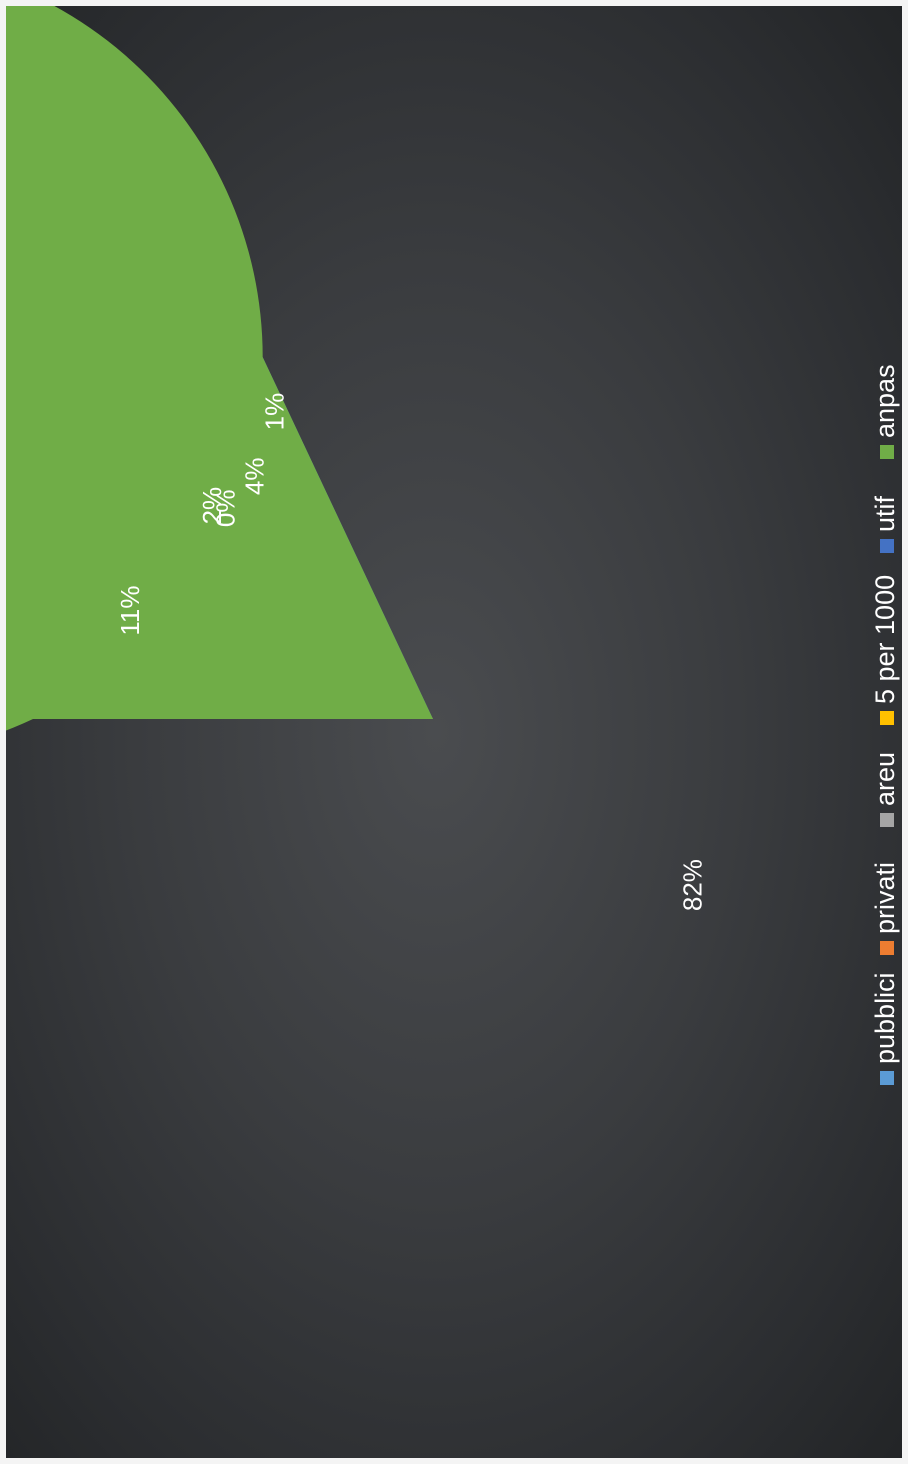 The image size is (908, 1464). I want to click on data-label-anpas: 82%, so click(693, 885).